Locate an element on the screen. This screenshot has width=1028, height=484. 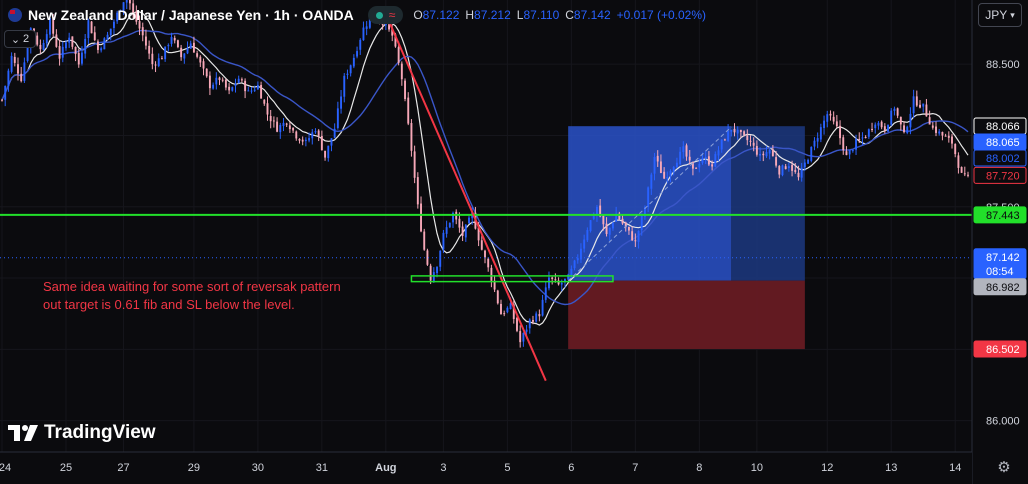
time-axis-background is located at coordinates (486, 468).